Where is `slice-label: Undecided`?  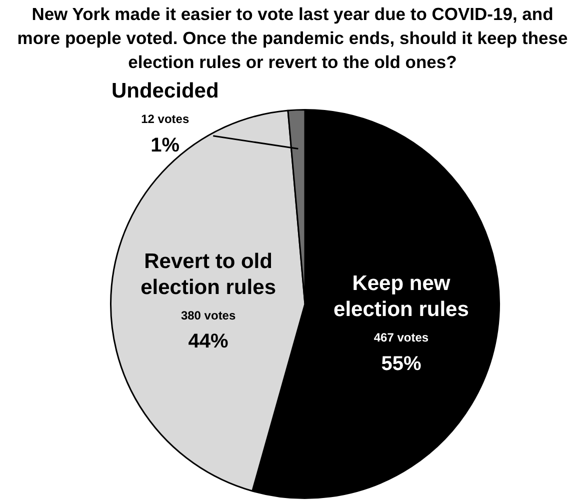
slice-label: Undecided is located at coordinates (165, 91).